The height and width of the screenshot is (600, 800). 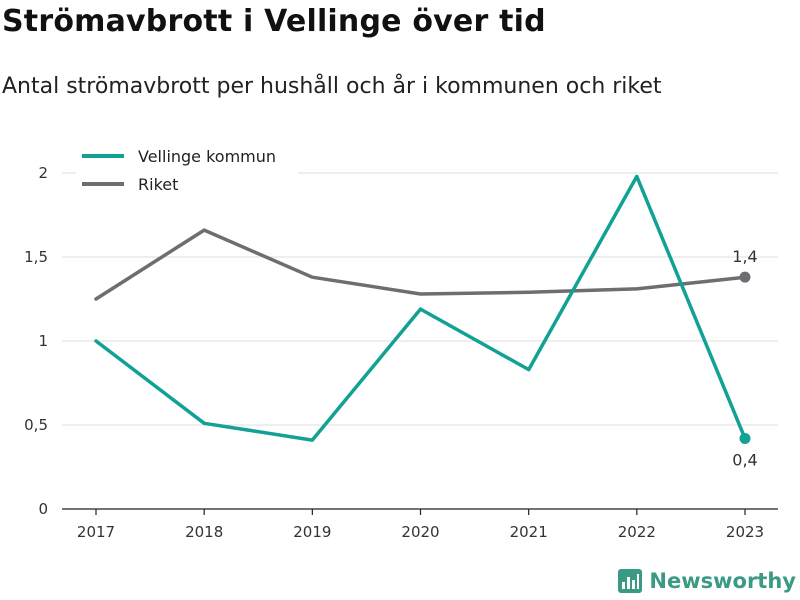 I want to click on y-tick-label: 0, so click(x=43, y=509).